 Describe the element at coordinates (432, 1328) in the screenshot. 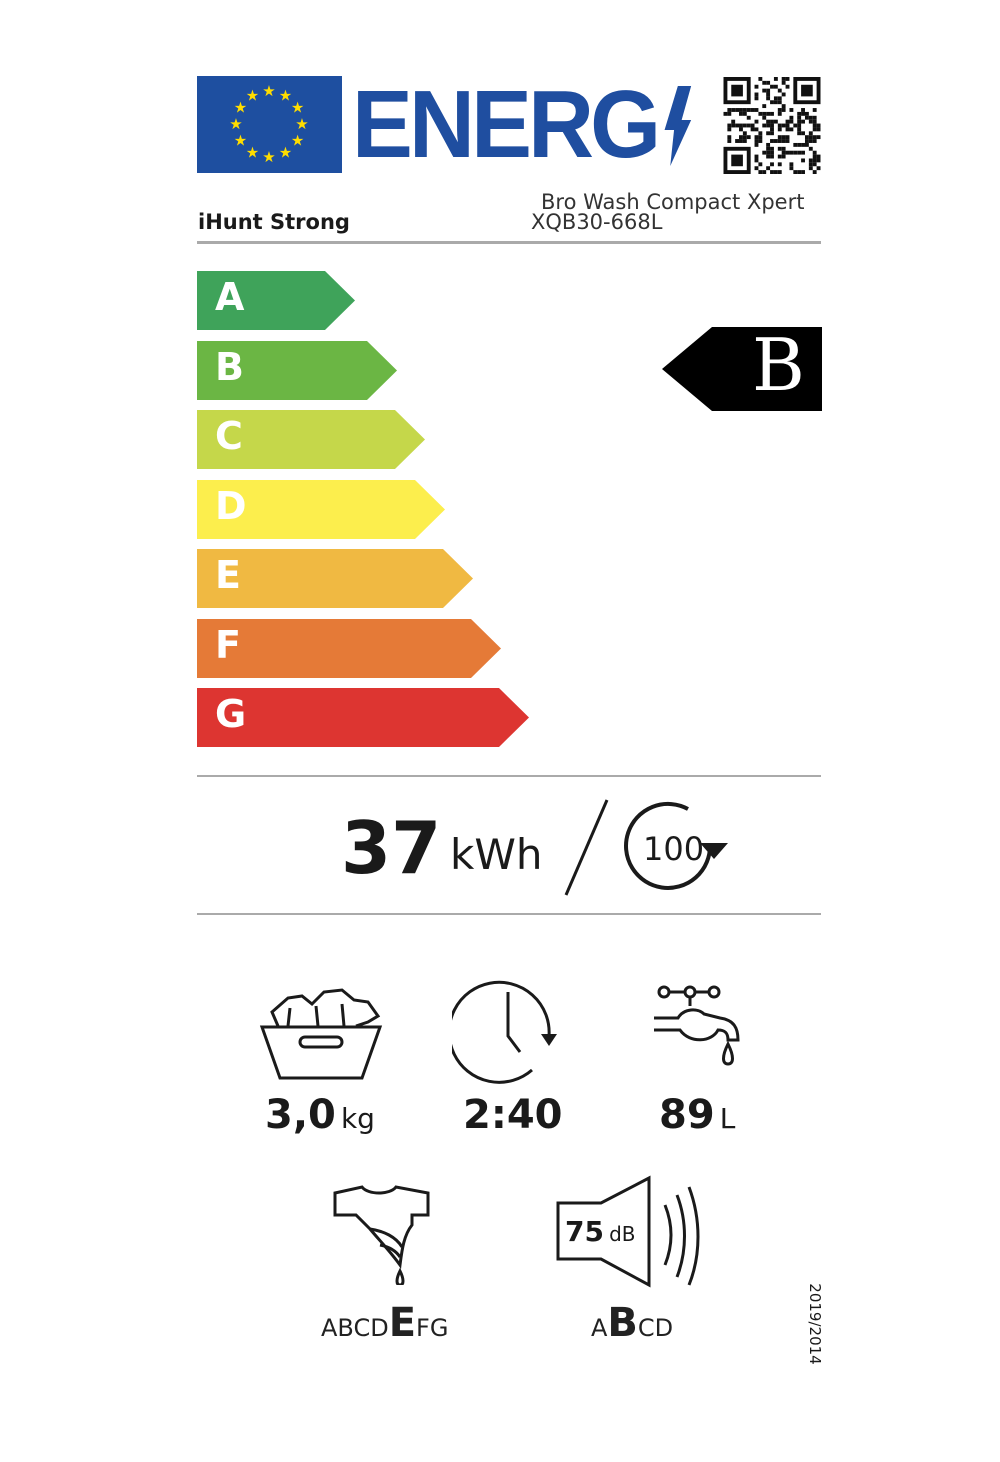

I see `spin-class-after: FG` at that location.